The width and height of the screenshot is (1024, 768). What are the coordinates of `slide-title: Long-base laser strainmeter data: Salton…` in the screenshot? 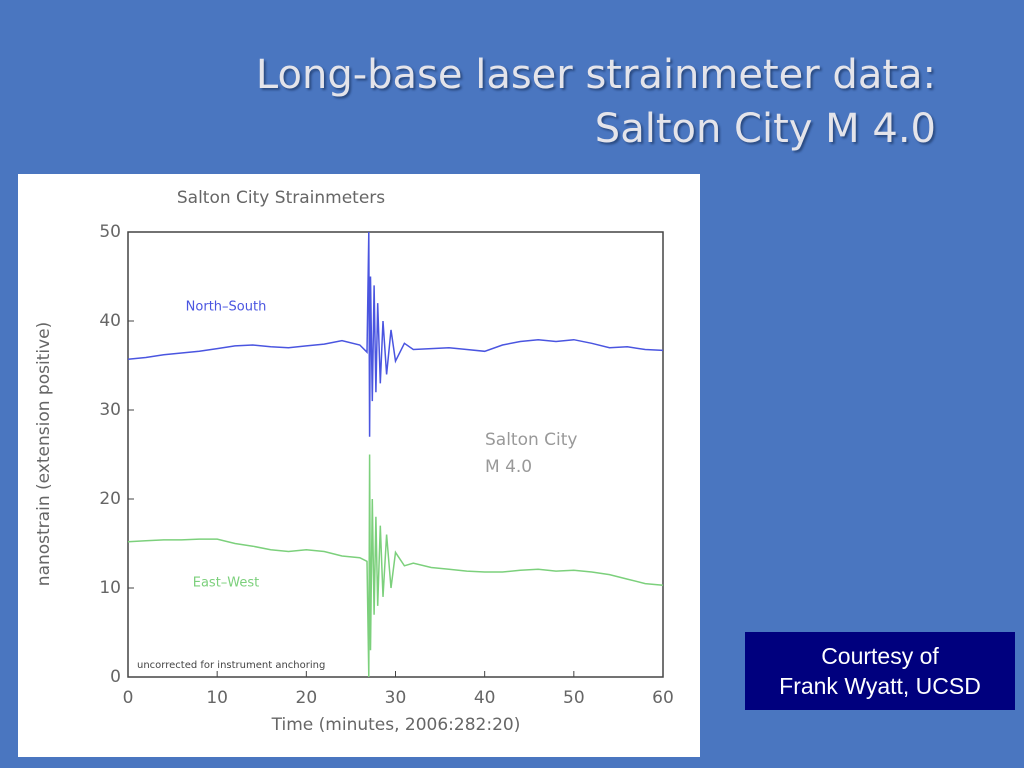 It's located at (596, 102).